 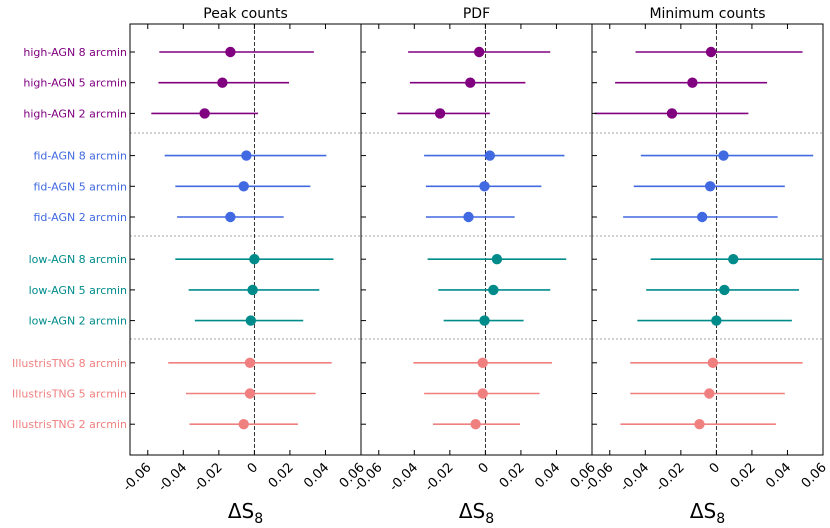 I want to click on row-label: high-AGN 8 arcmin, so click(x=75, y=52).